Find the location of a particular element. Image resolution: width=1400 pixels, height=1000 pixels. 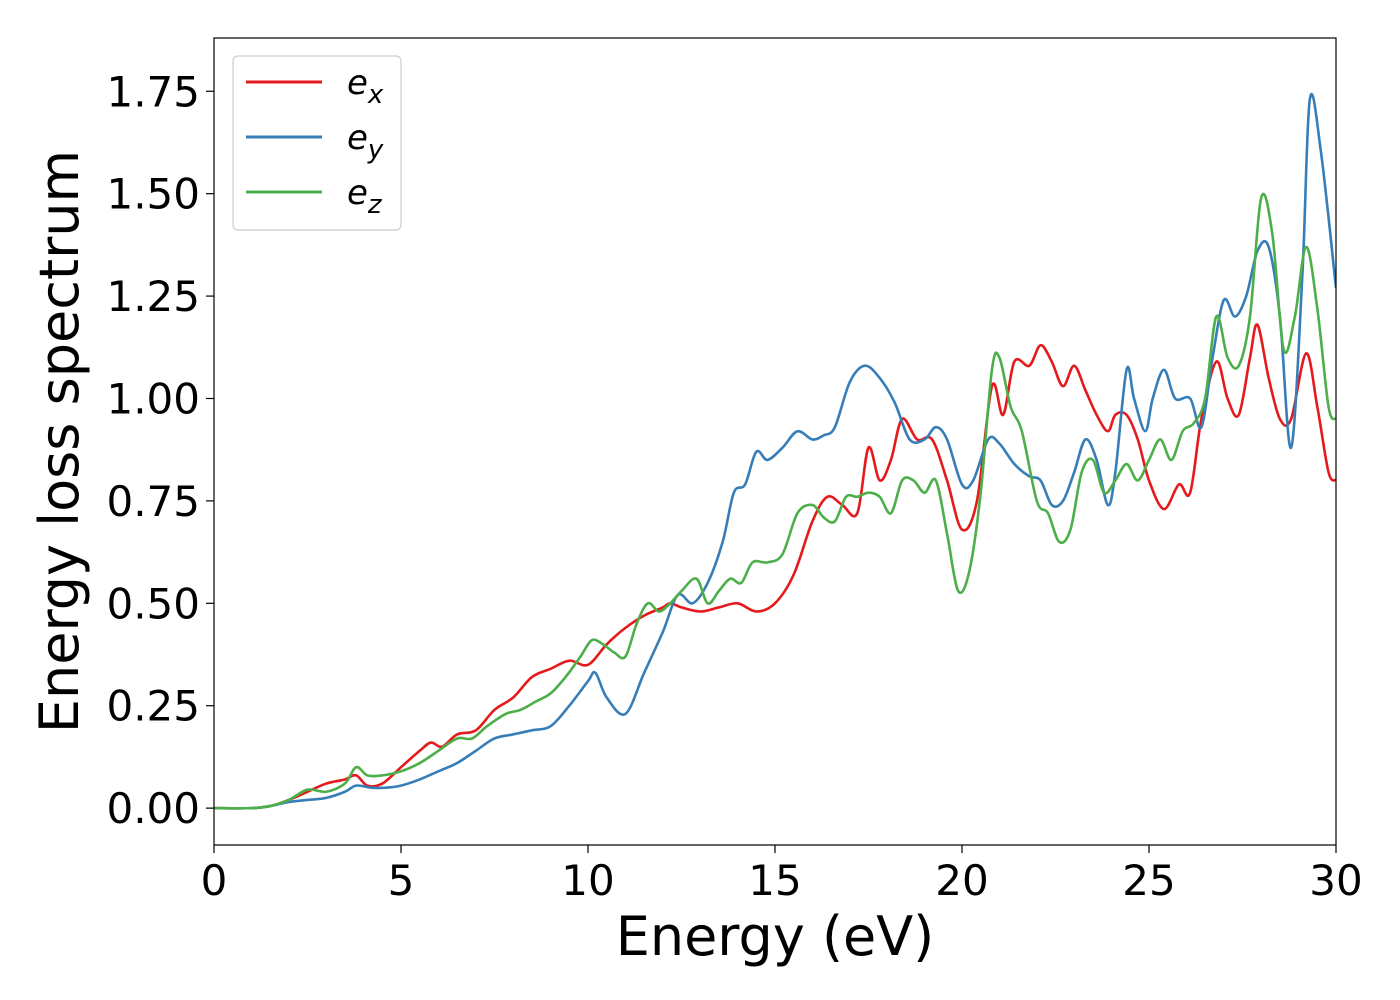

x-axis-title: Energy (eV) is located at coordinates (775, 936).